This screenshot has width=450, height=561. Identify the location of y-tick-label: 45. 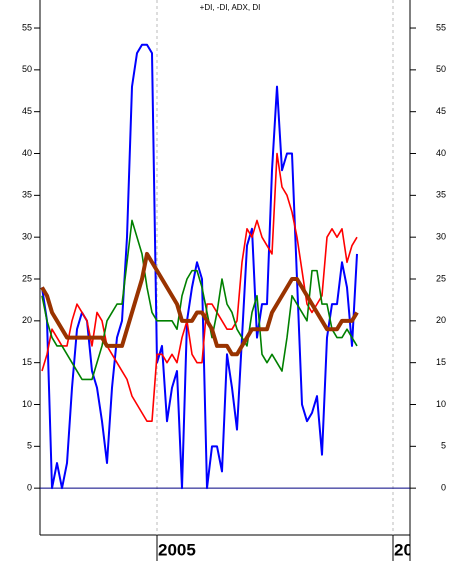
(27, 111).